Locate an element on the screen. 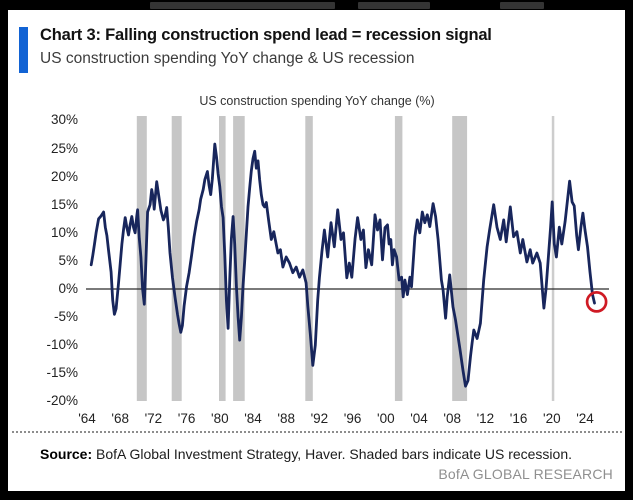 This screenshot has width=633, height=500. y-tick-label: 10% is located at coordinates (64, 232).